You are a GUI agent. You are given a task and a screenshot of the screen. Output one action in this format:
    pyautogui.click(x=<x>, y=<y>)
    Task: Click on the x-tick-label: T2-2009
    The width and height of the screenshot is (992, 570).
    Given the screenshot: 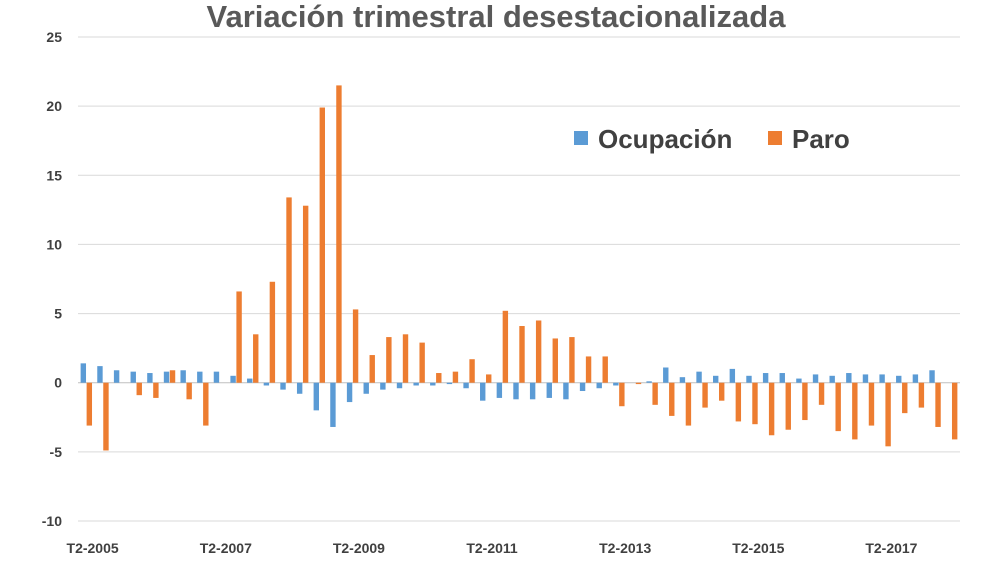 What is the action you would take?
    pyautogui.click(x=359, y=548)
    